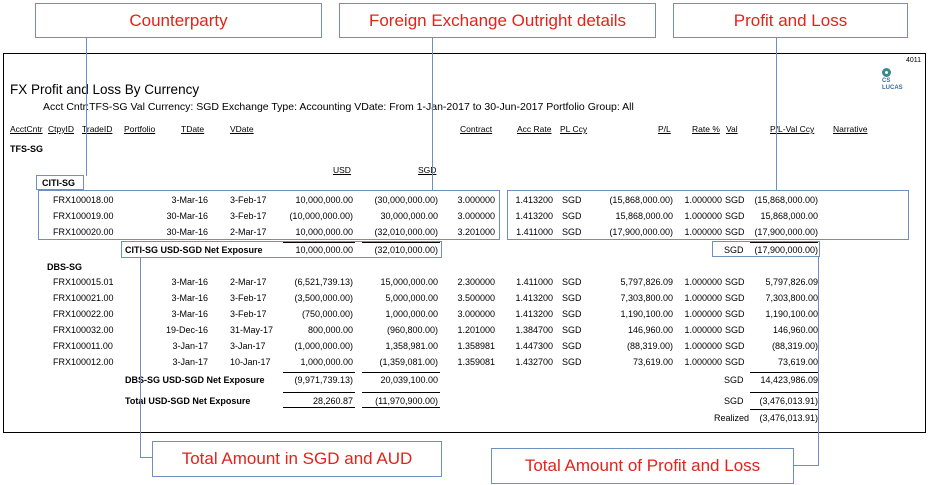 This screenshot has height=485, width=930. Describe the element at coordinates (476, 330) in the screenshot. I see `row-contract-rate: 1.201000` at that location.